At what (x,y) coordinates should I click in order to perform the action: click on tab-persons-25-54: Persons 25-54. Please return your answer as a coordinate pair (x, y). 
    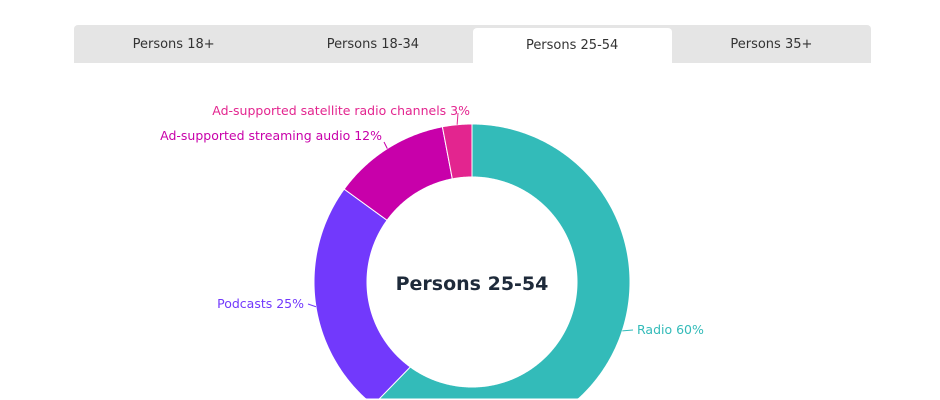
    Looking at the image, I should click on (572, 45).